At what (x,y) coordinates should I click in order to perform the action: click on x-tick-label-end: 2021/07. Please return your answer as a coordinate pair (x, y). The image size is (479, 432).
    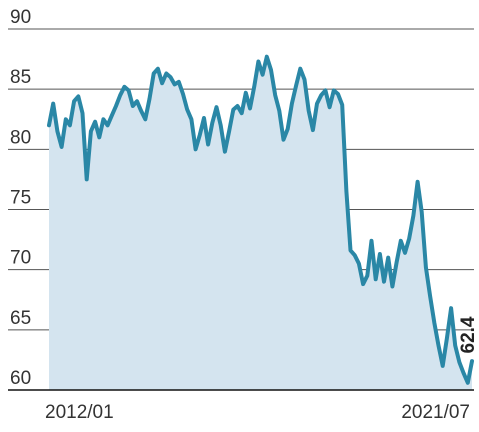
    Looking at the image, I should click on (435, 412).